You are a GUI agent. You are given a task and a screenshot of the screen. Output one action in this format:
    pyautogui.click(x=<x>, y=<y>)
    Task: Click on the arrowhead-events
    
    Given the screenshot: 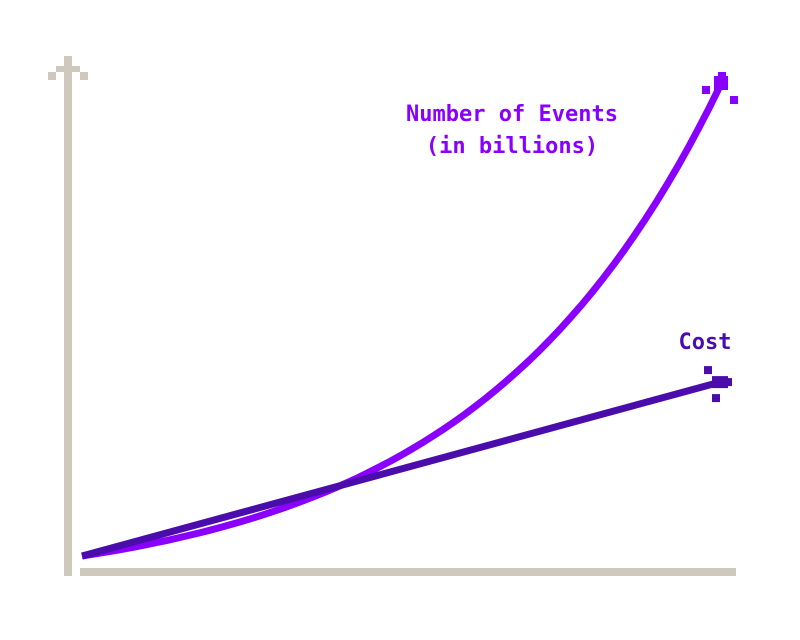 What is the action you would take?
    pyautogui.click(x=720, y=88)
    